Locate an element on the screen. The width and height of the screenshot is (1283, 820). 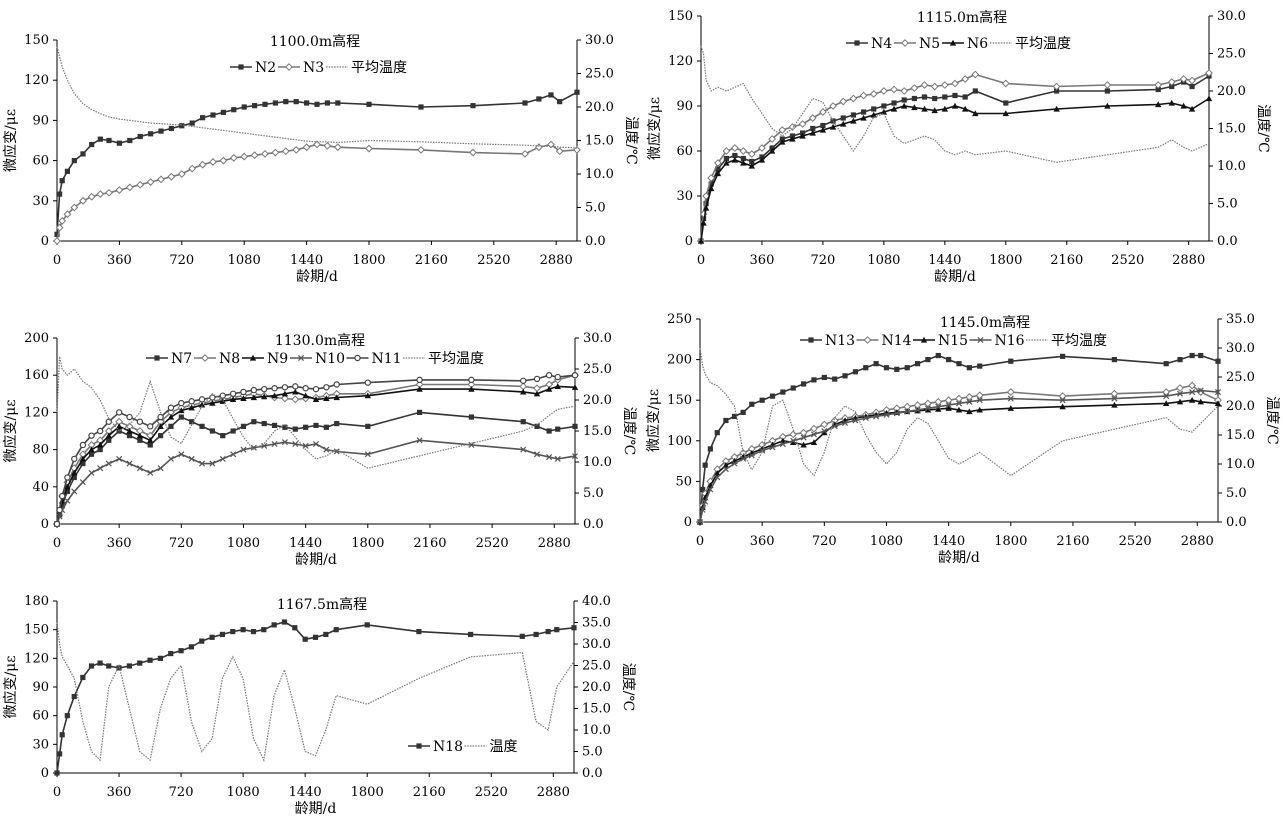
series-N13 is located at coordinates (959, 438).